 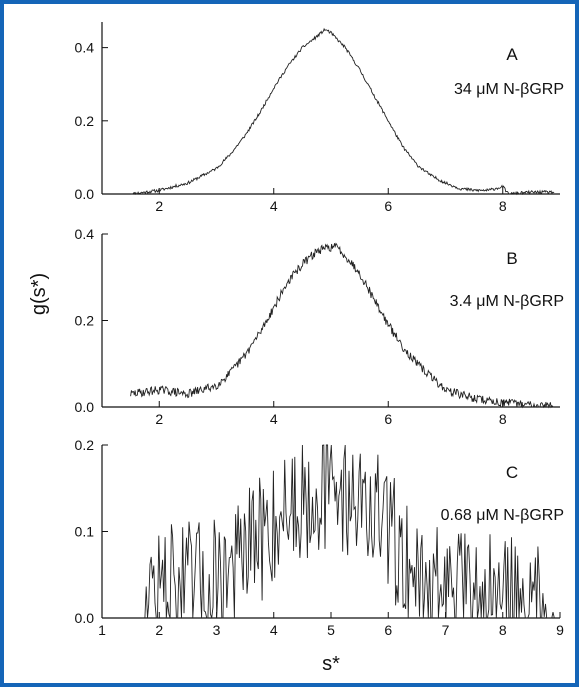 What do you see at coordinates (217, 630) in the screenshot?
I see `x-tick-label: 3` at bounding box center [217, 630].